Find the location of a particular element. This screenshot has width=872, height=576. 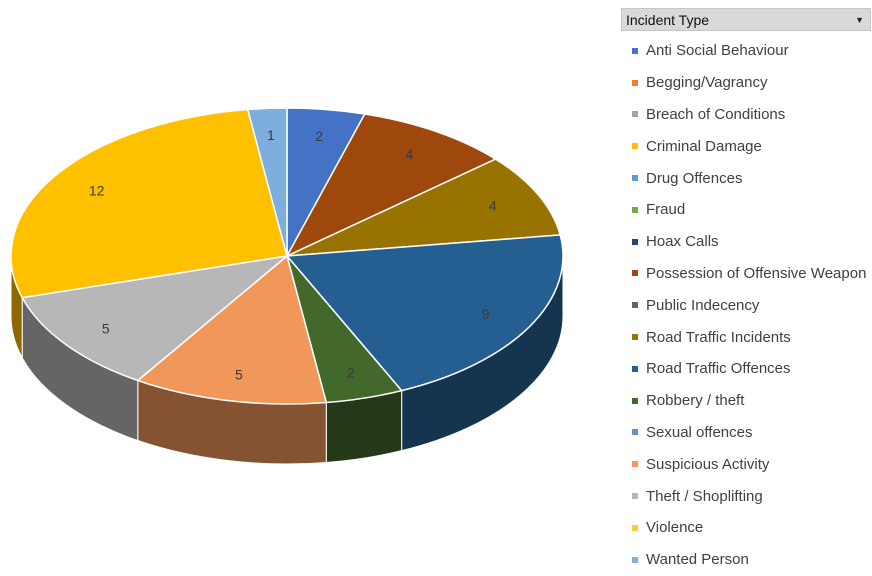

legend-item: Wanted Person is located at coordinates (746, 560).